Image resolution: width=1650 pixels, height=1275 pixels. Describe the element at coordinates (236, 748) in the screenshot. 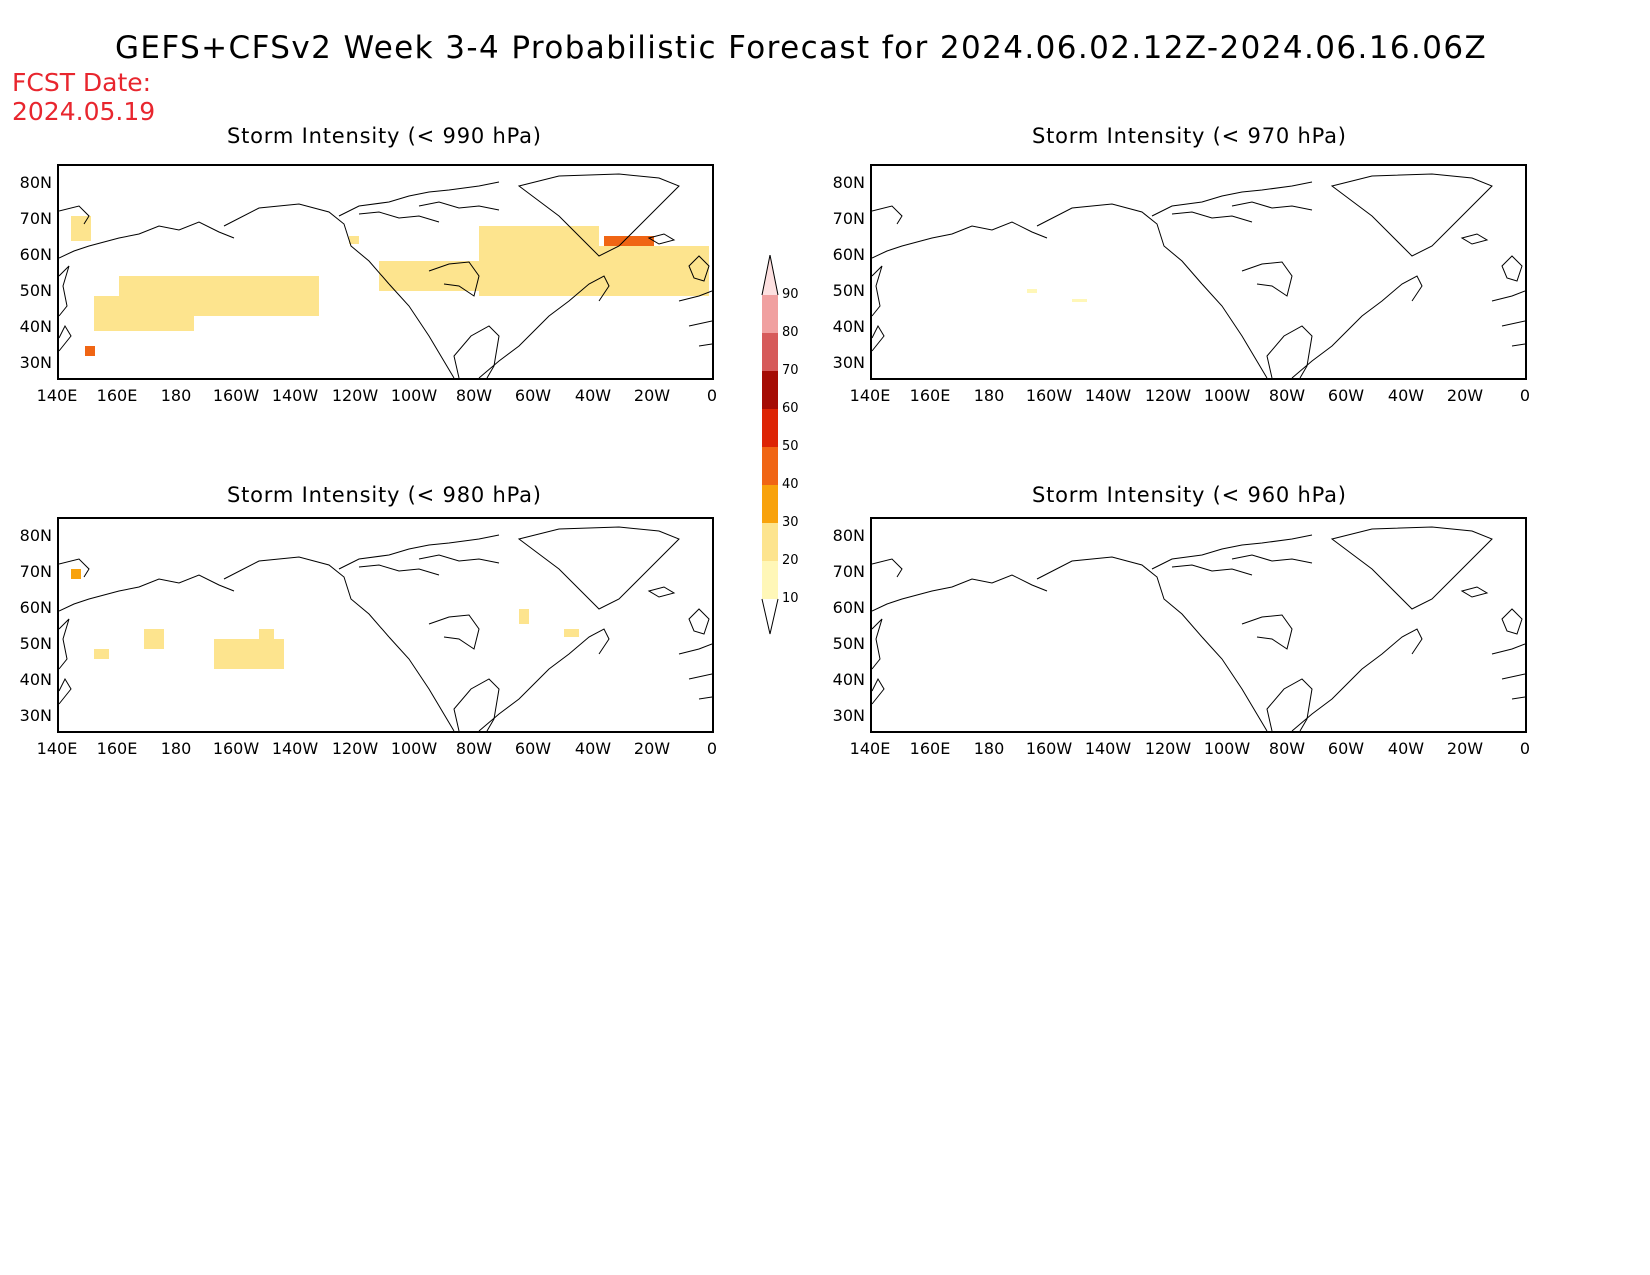

I see `lon-tick-label: 160W` at that location.